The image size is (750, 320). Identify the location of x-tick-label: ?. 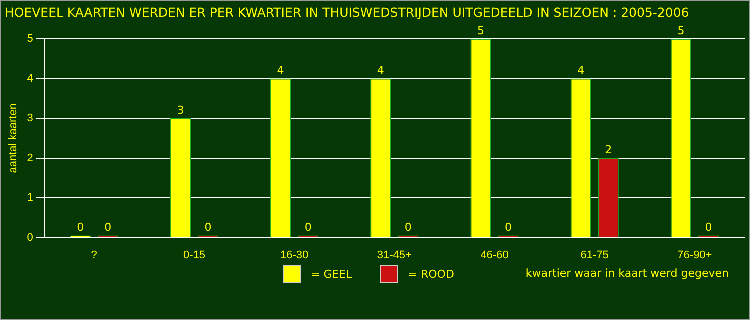
(94, 255).